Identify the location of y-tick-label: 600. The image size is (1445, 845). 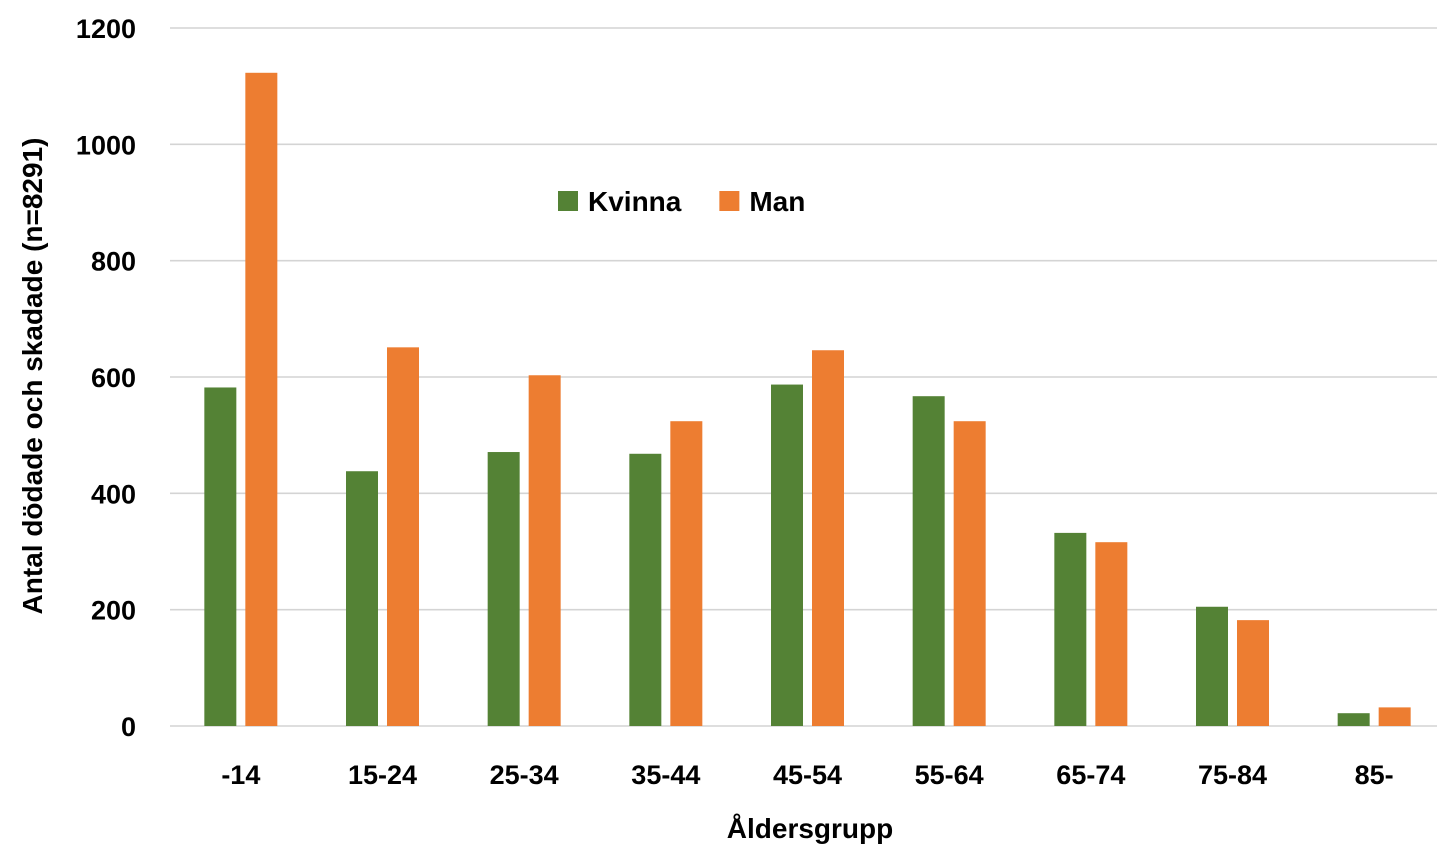
(113, 378).